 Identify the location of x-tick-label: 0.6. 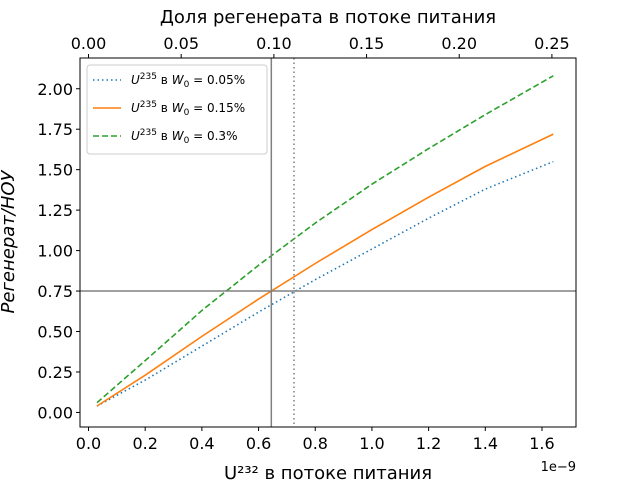
(258, 443).